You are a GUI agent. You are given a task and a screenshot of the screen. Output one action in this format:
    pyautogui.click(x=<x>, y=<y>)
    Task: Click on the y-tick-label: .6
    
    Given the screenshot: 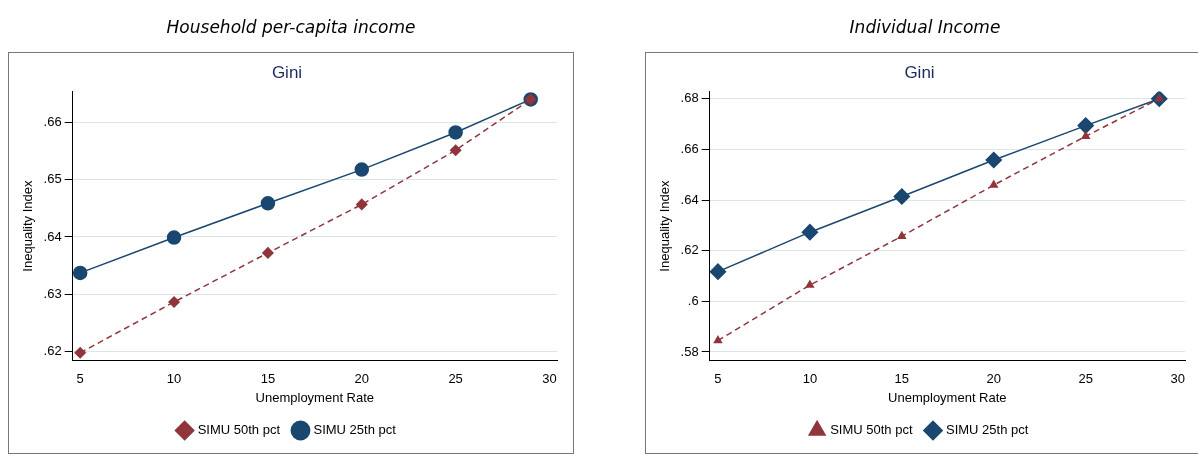 What is the action you would take?
    pyautogui.click(x=693, y=300)
    